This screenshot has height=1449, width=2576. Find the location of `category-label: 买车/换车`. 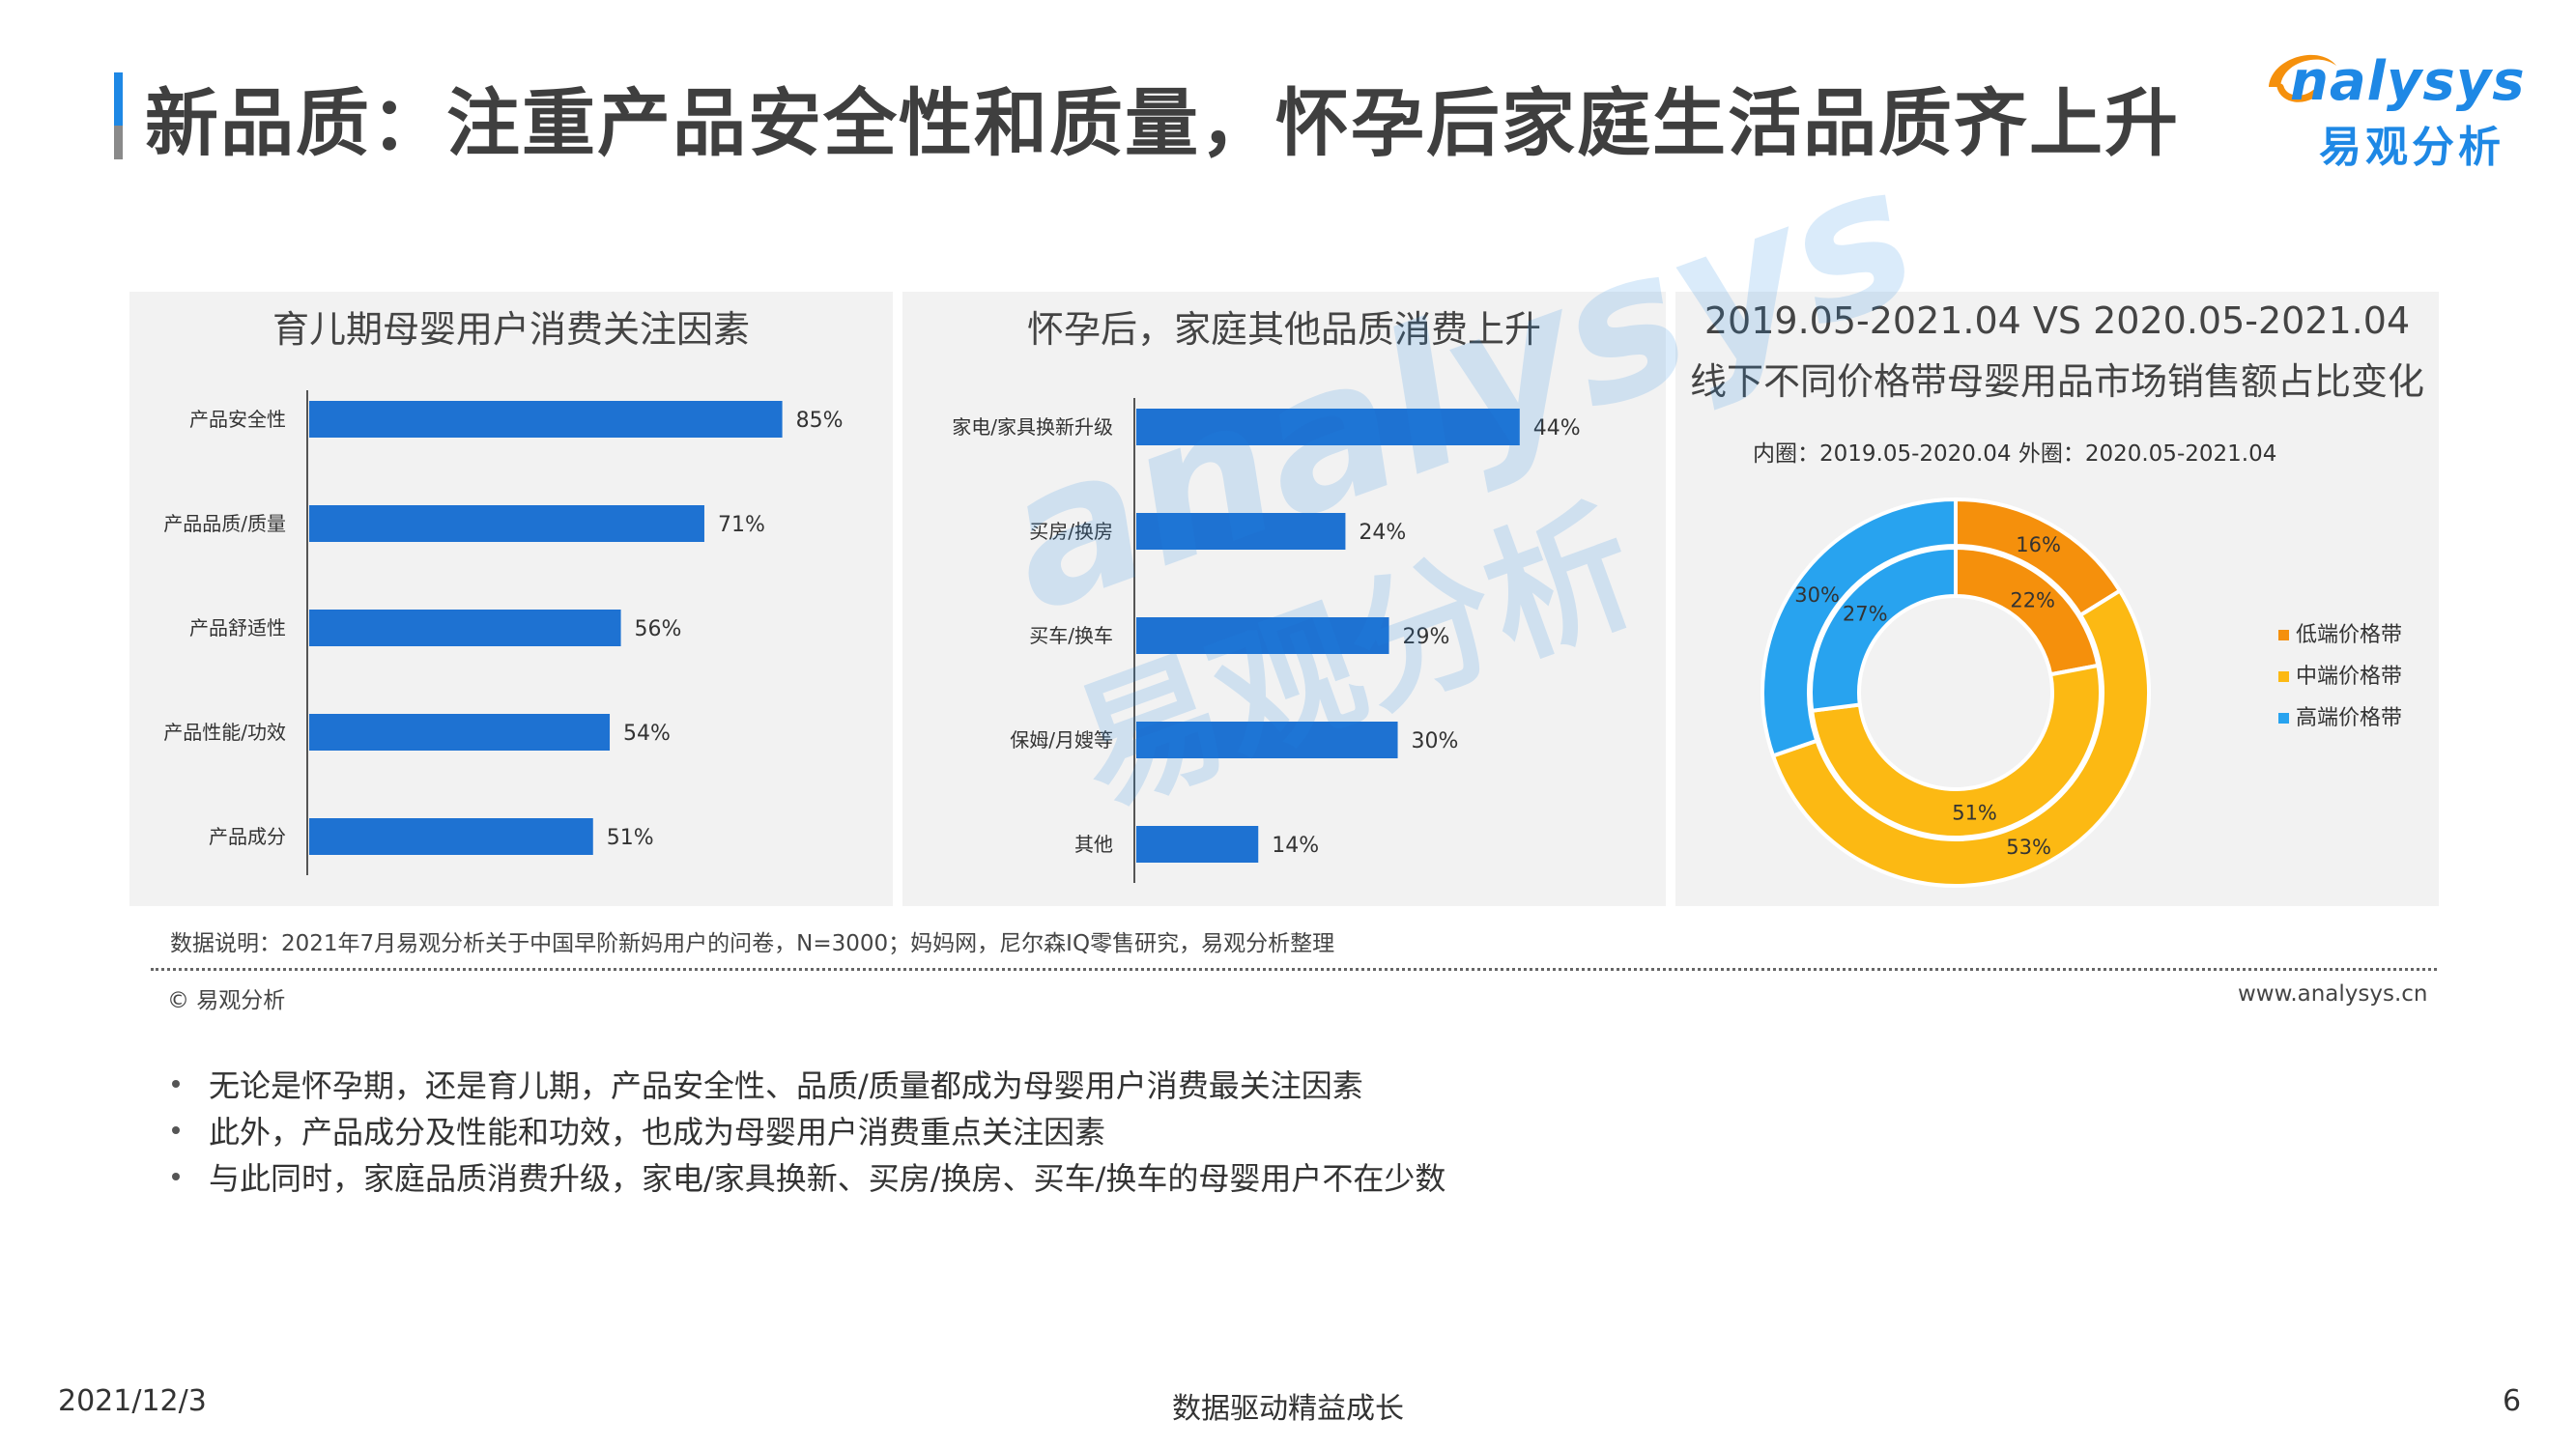

category-label: 买车/换车 is located at coordinates (1071, 635).